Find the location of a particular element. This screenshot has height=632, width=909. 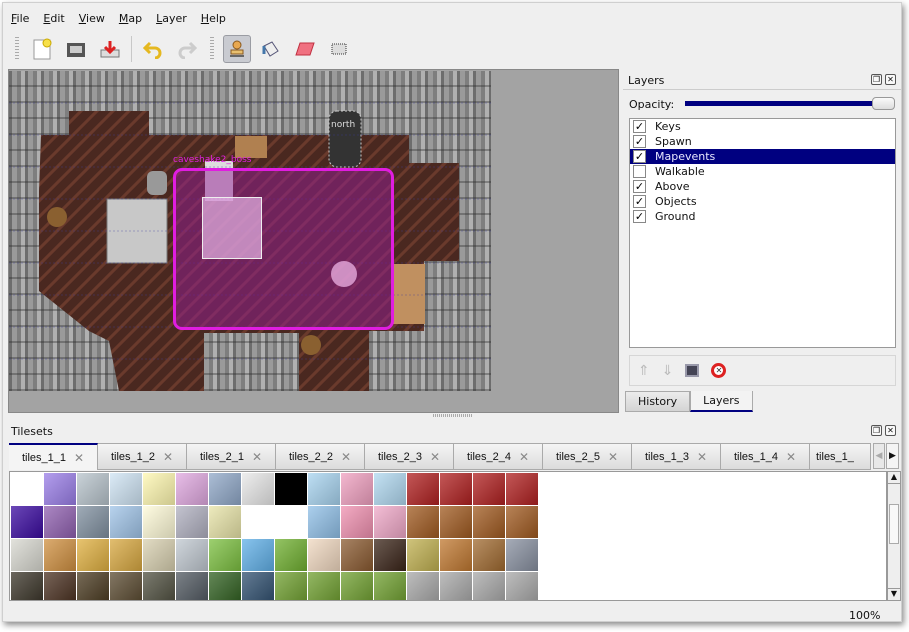

menu-layer: Layer is located at coordinates (171, 18).